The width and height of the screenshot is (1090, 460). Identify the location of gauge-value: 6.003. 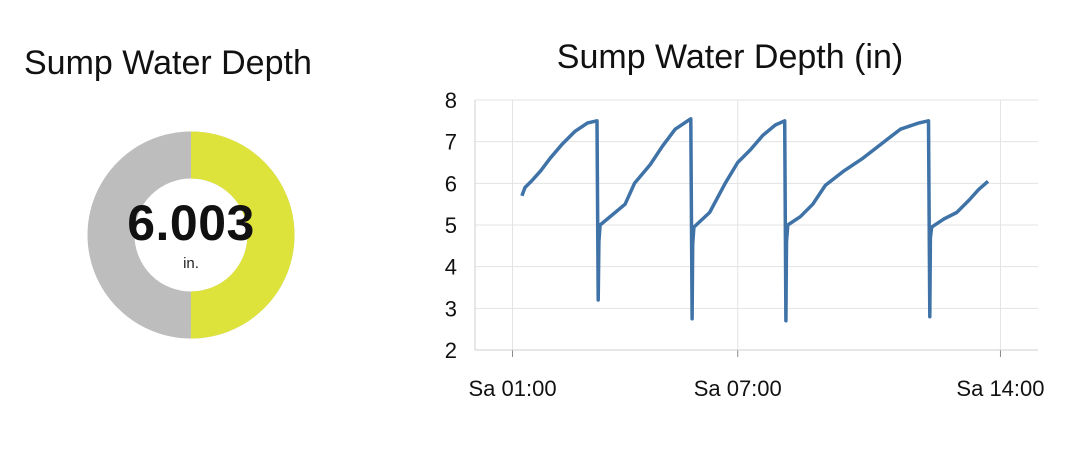
(191, 223).